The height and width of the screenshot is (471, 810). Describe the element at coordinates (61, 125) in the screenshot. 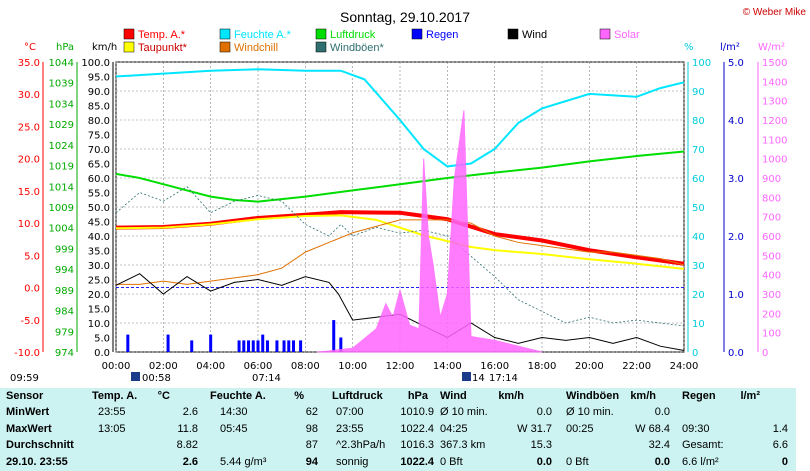

I see `tick-label: 1029` at that location.